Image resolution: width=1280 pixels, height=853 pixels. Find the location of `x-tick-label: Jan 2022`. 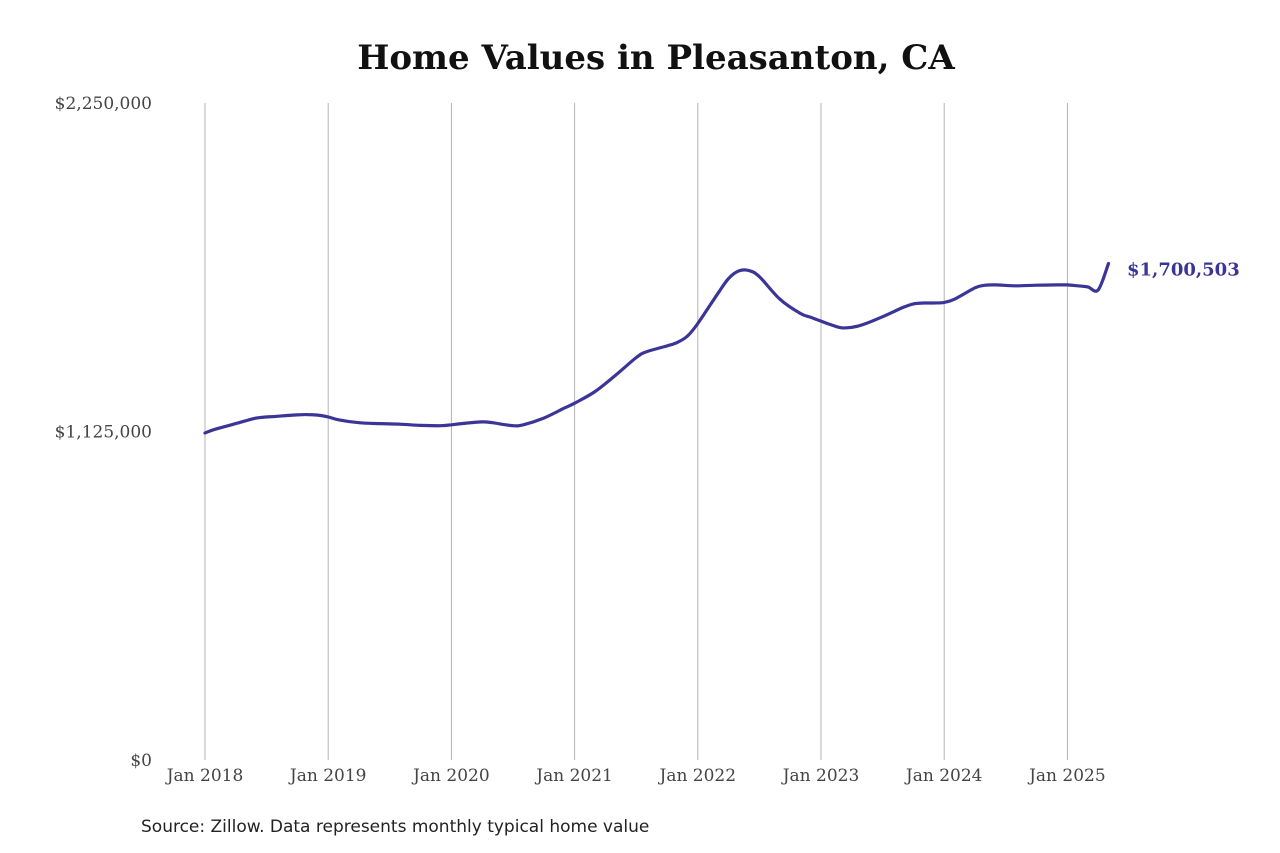

x-tick-label: Jan 2022 is located at coordinates (697, 776).